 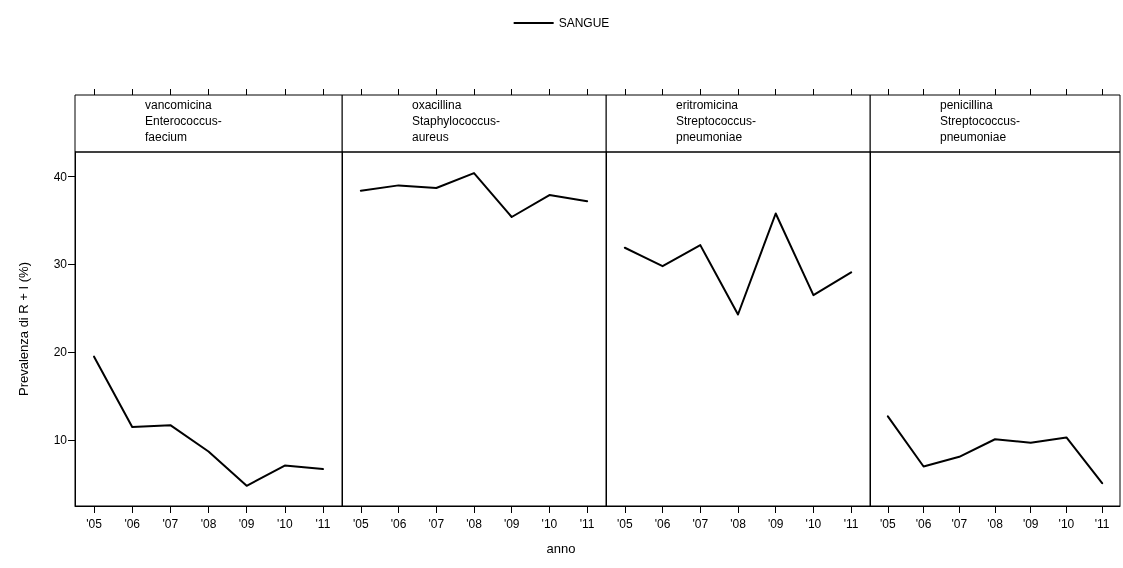 What do you see at coordinates (584, 23) in the screenshot?
I see `legend-label: SANGUE` at bounding box center [584, 23].